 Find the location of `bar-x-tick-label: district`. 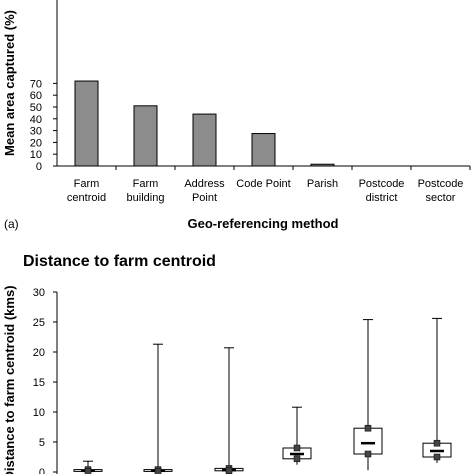

bar-x-tick-label: district is located at coordinates (382, 198).